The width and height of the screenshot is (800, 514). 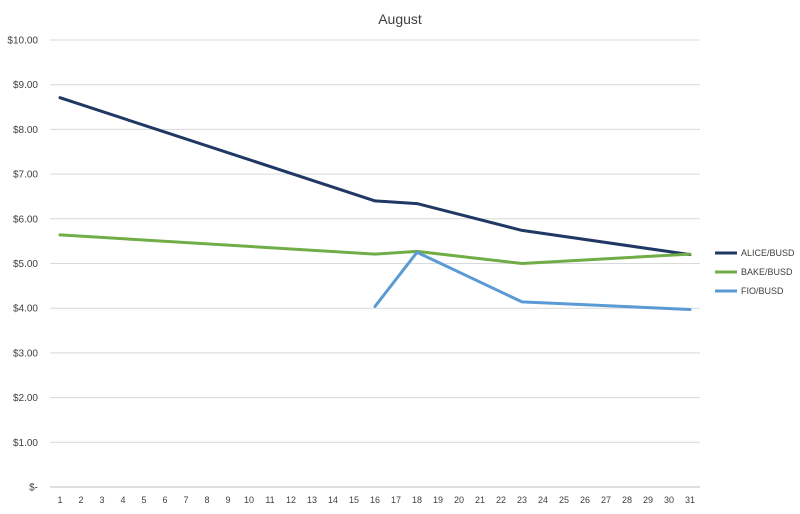 I want to click on x-tick-label: 25, so click(x=564, y=500).